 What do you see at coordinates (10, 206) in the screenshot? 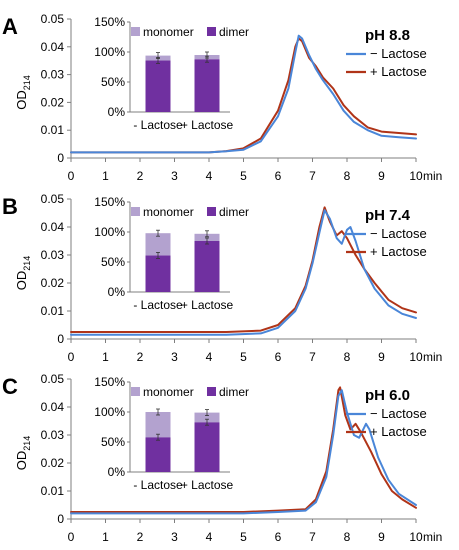
I see `panel-letter: B` at bounding box center [10, 206].